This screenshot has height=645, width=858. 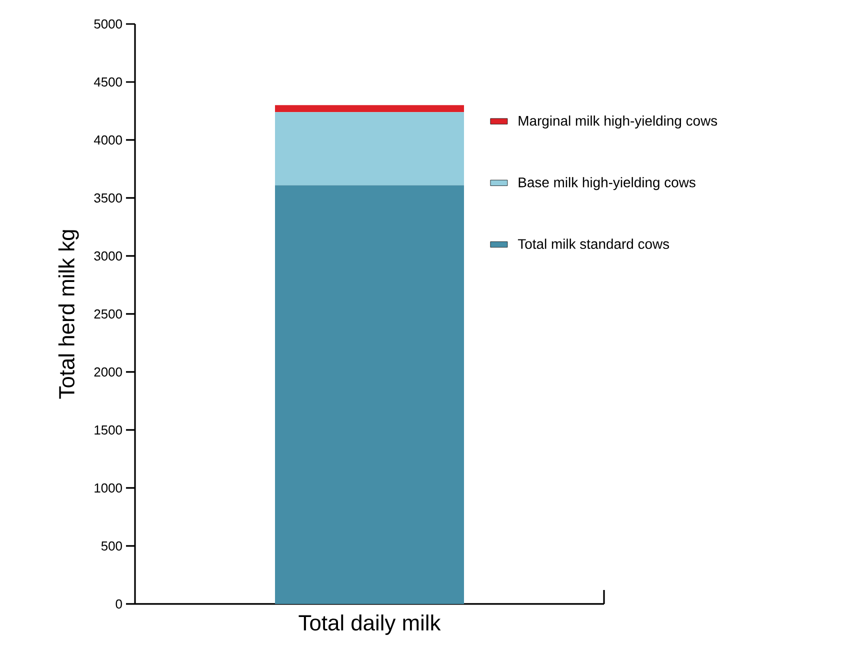 I want to click on y-tick-label: 1500, so click(x=108, y=430).